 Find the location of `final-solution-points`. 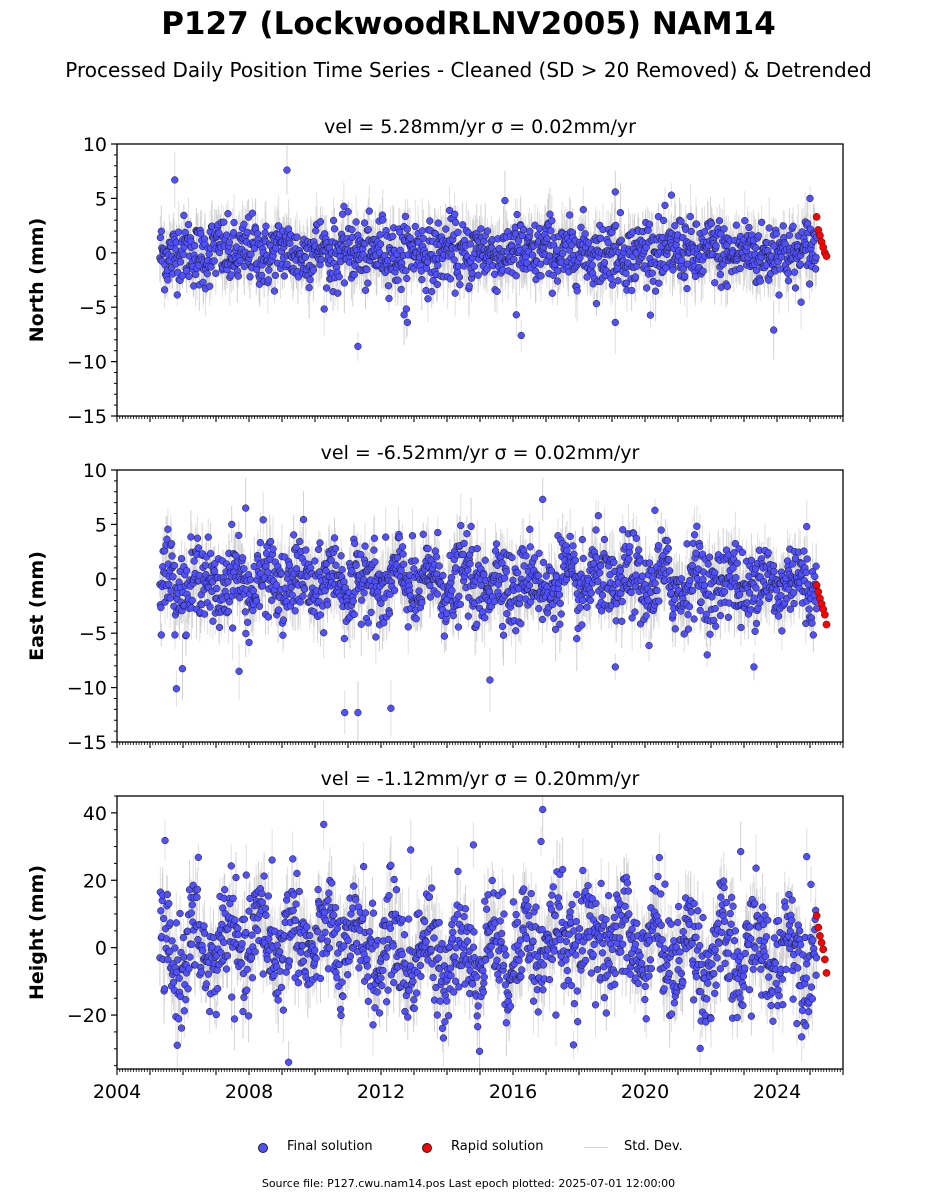

final-solution-points is located at coordinates (488, 606).